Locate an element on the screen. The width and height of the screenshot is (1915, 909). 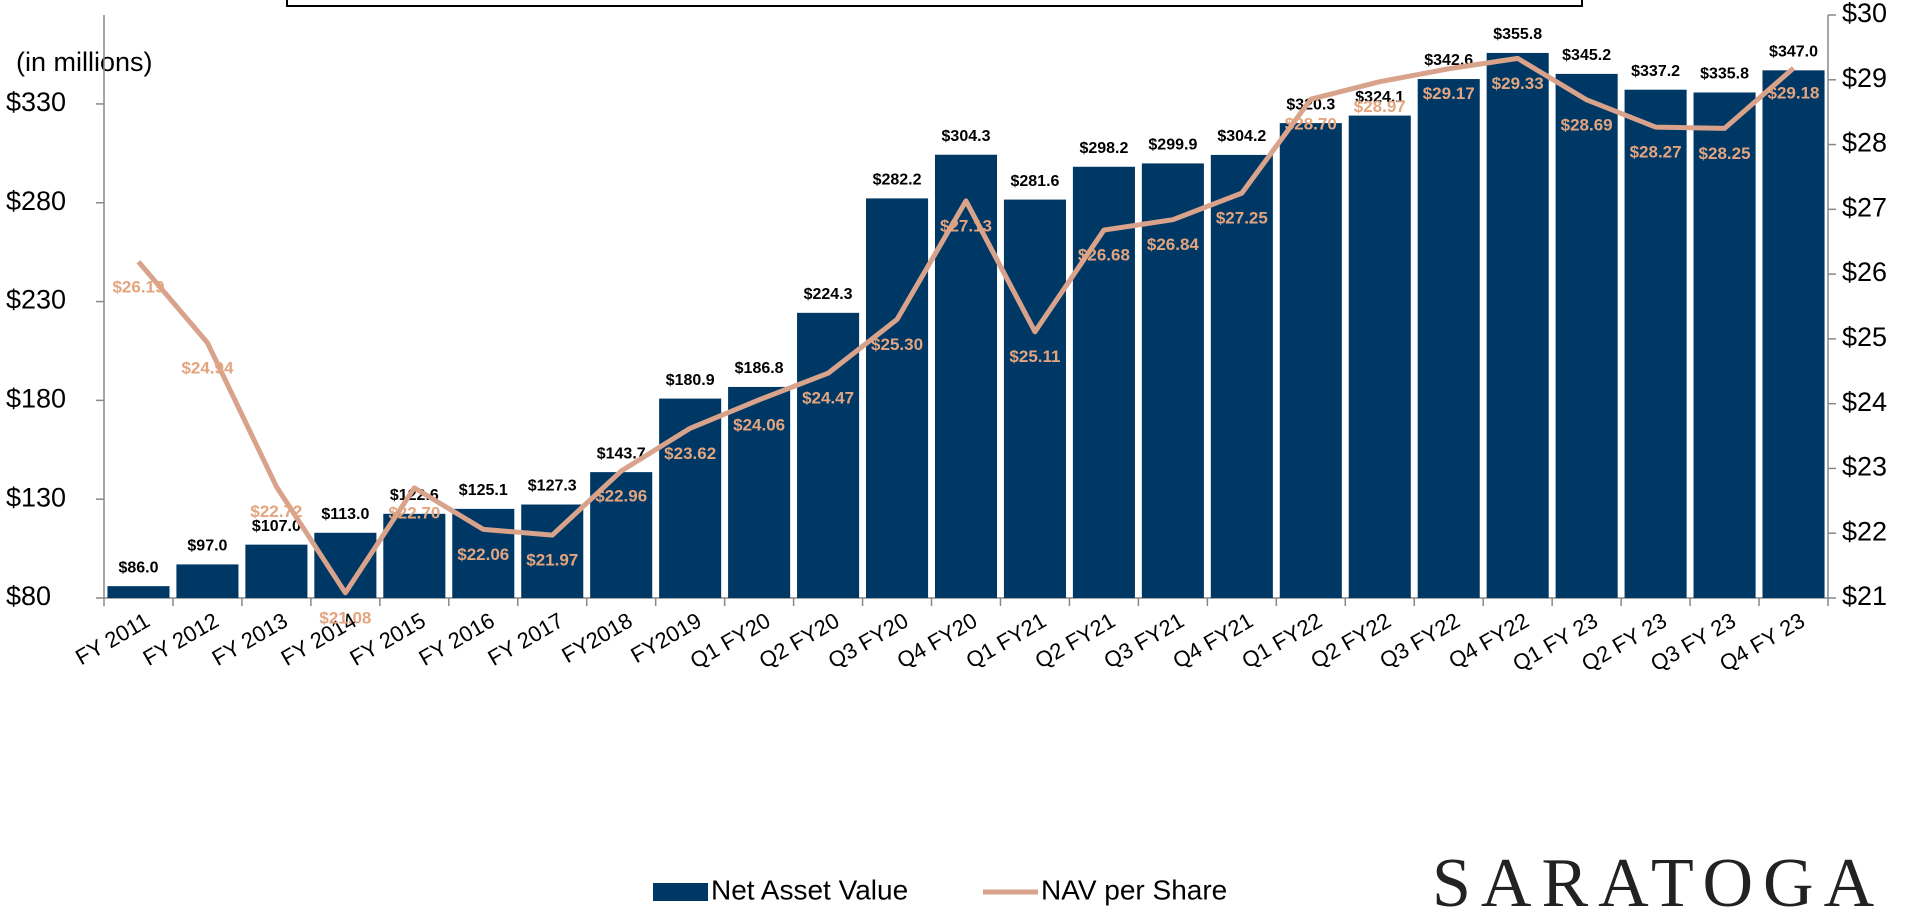
bar-value-label: $122.6 is located at coordinates (414, 495).